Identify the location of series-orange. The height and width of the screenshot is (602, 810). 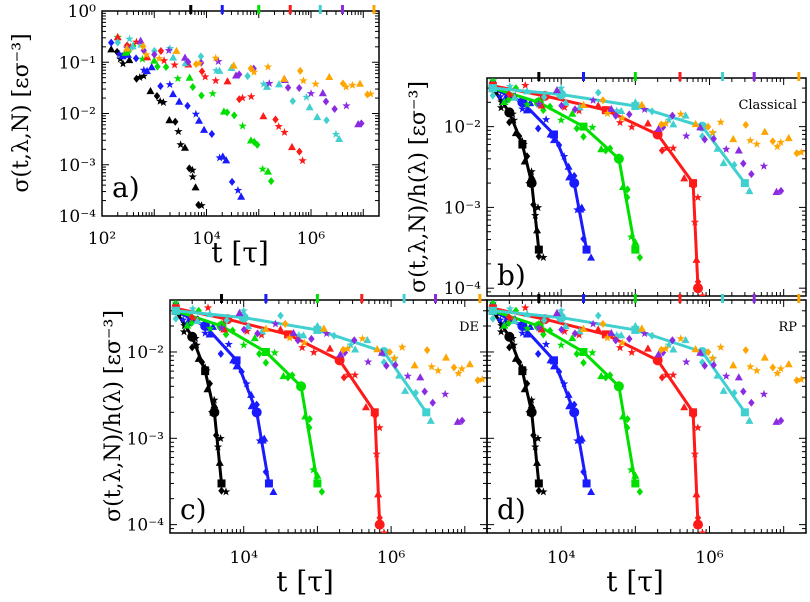
(374, 352).